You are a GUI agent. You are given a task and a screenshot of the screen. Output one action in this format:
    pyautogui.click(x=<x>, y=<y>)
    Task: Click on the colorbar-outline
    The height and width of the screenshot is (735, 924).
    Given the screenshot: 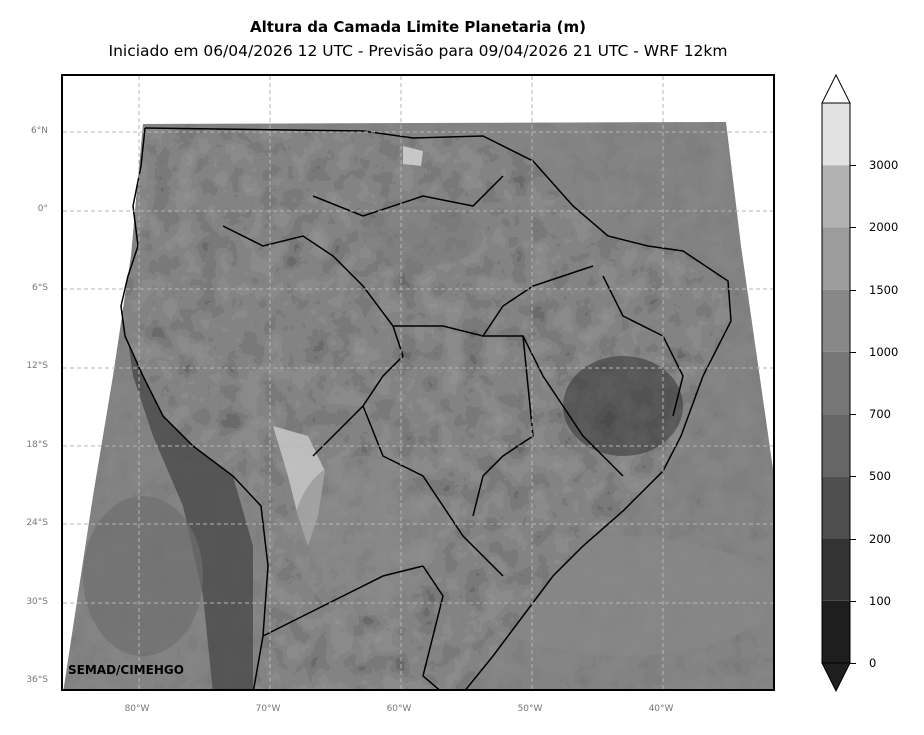 What is the action you would take?
    pyautogui.click(x=836, y=383)
    